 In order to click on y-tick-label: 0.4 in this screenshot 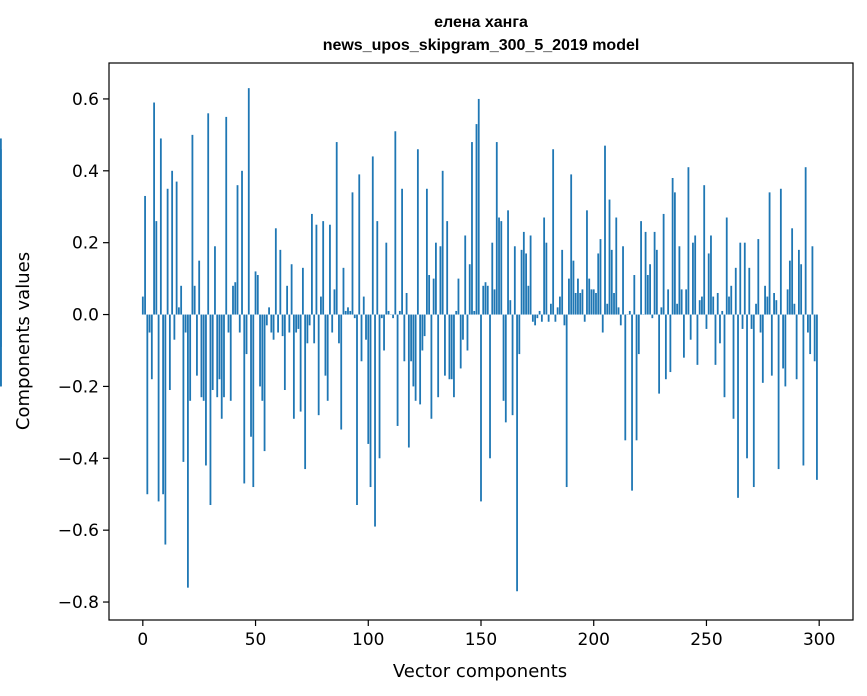, I will do `click(85, 172)`.